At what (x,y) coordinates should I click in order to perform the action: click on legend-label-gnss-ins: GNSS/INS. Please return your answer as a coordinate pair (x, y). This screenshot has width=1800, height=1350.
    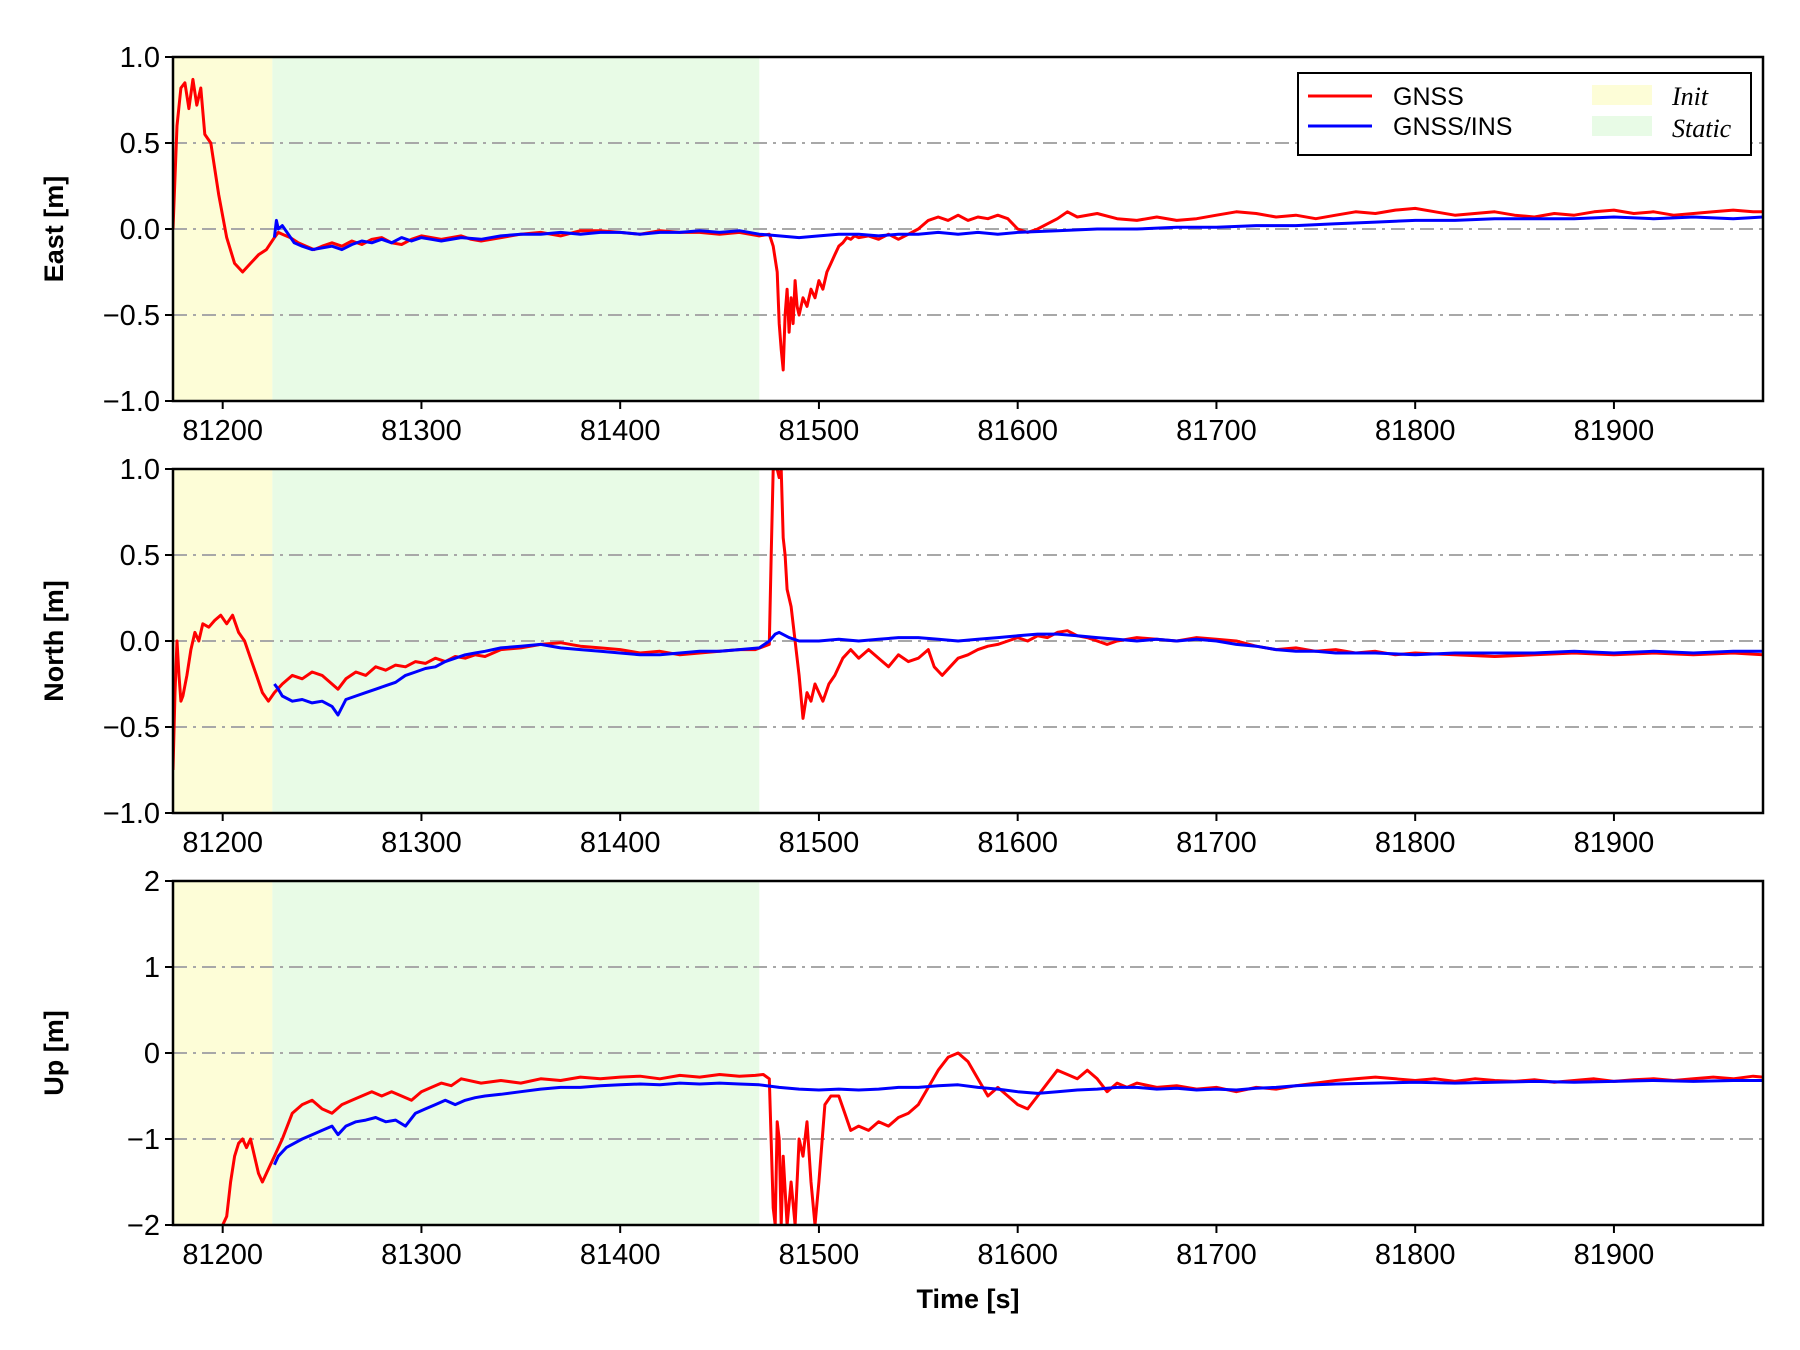
    Looking at the image, I should click on (1452, 127).